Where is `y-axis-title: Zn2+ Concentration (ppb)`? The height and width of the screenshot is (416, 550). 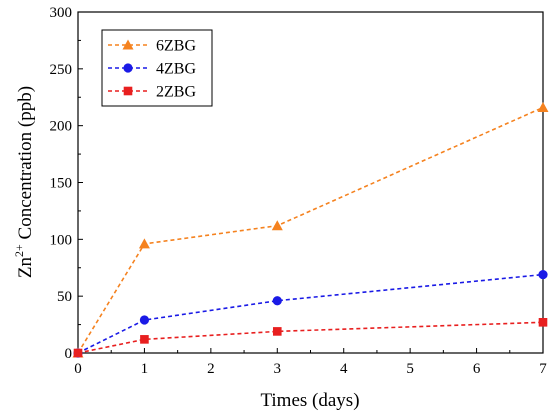
y-axis-title: Zn2+ Concentration (ppb) is located at coordinates (24, 182).